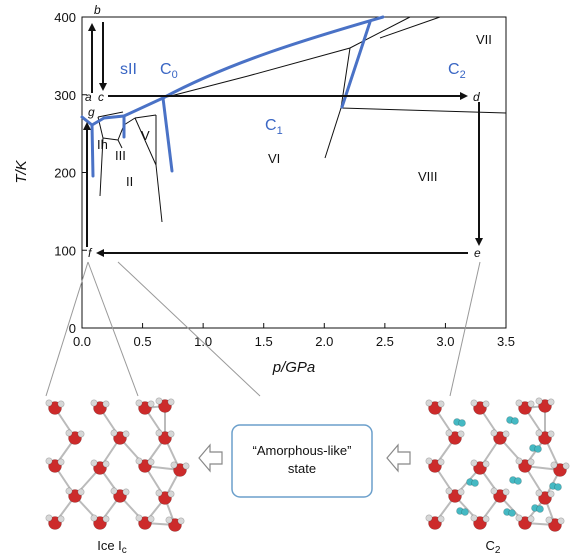 Image resolution: width=573 pixels, height=559 pixels. I want to click on point-f: f, so click(90, 253).